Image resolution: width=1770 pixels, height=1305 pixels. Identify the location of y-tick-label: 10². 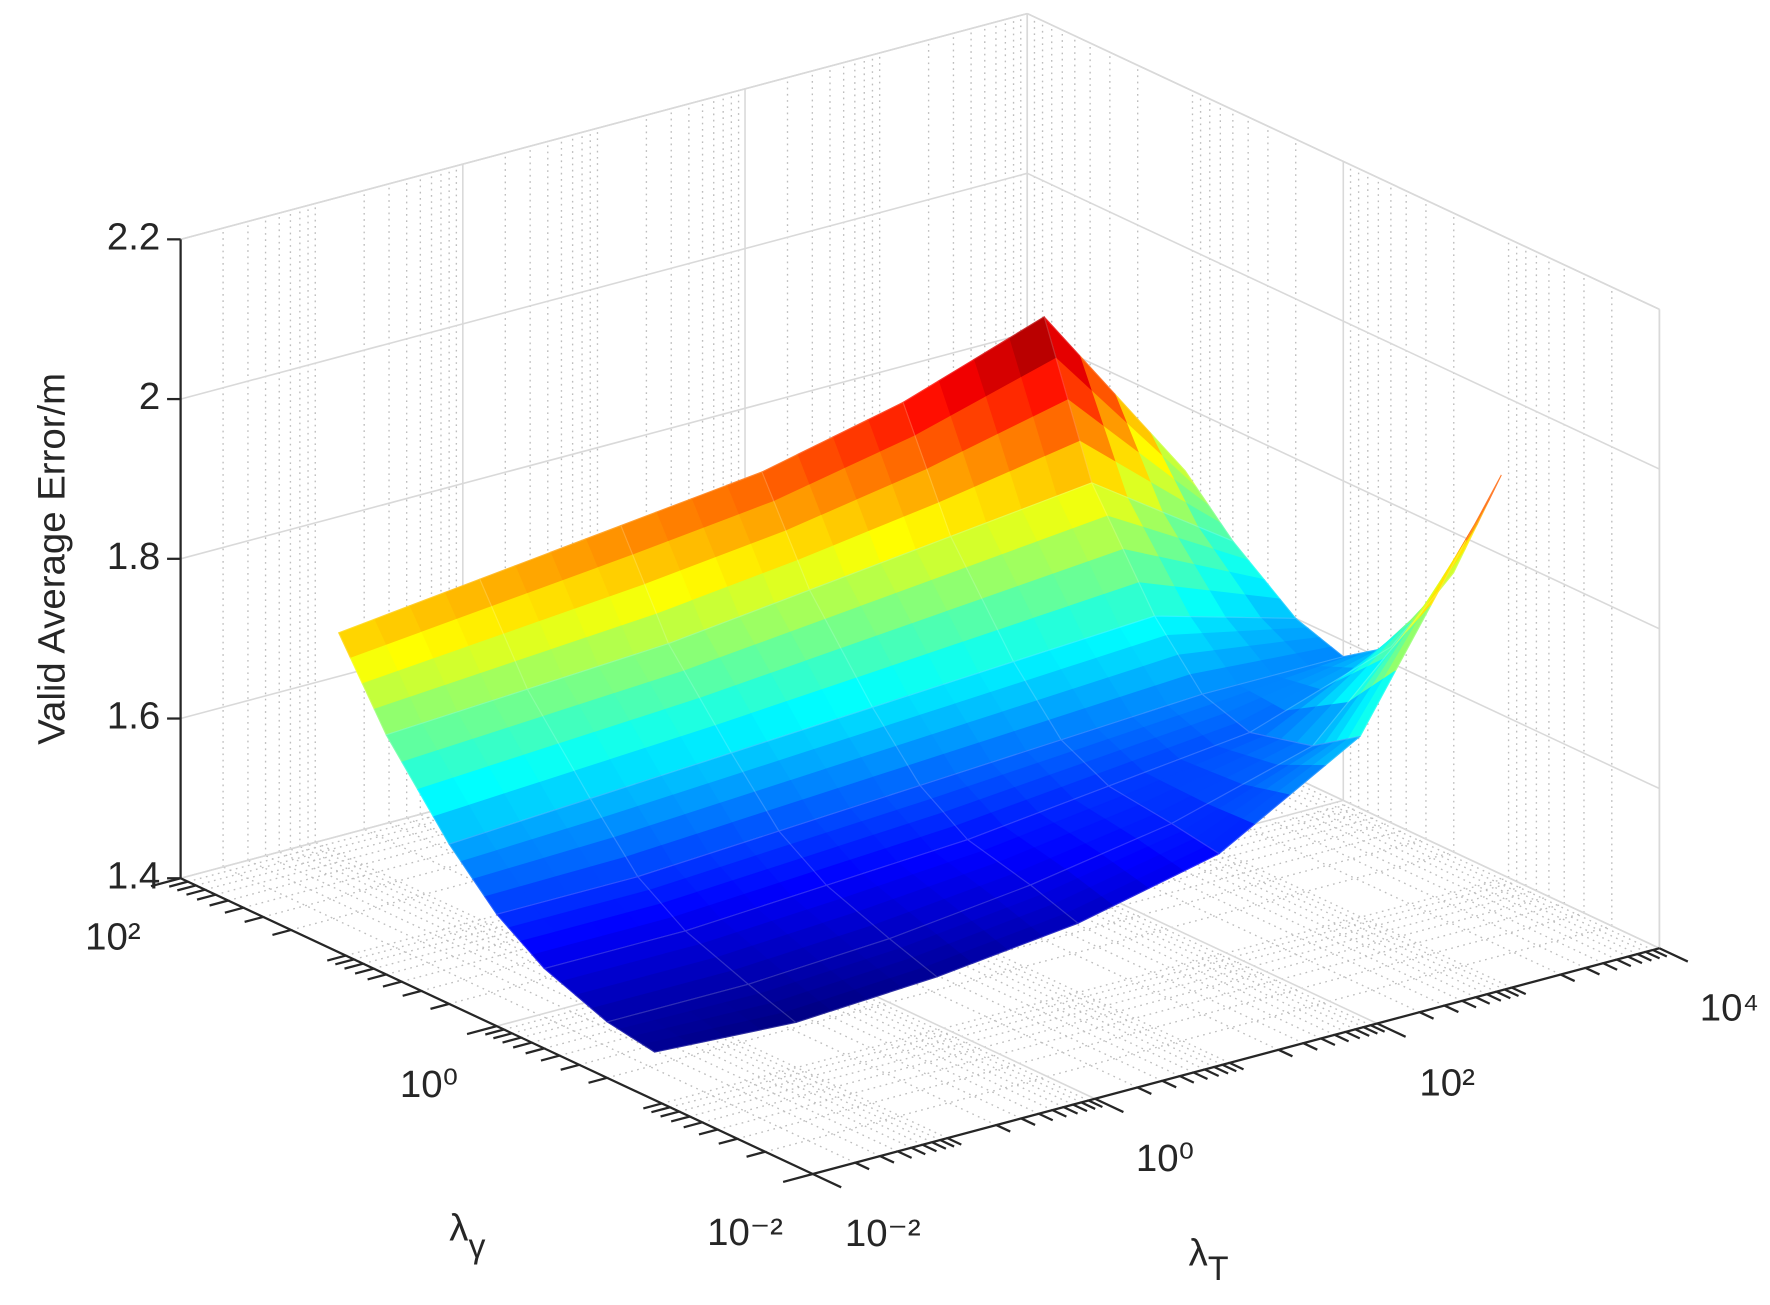
(113, 936).